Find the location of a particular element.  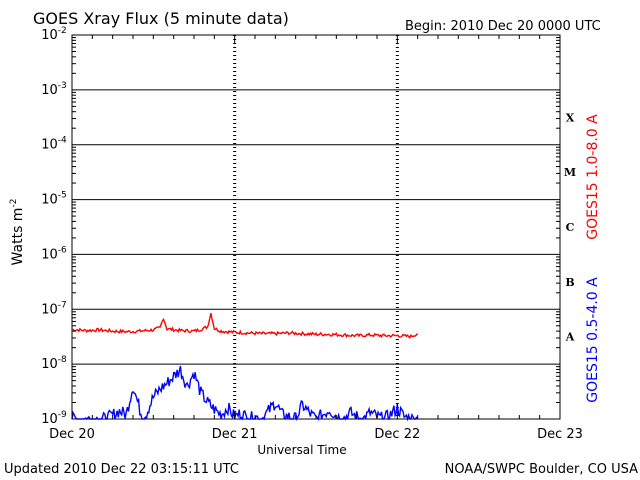

x-tick-label: Dec 22 is located at coordinates (397, 434).